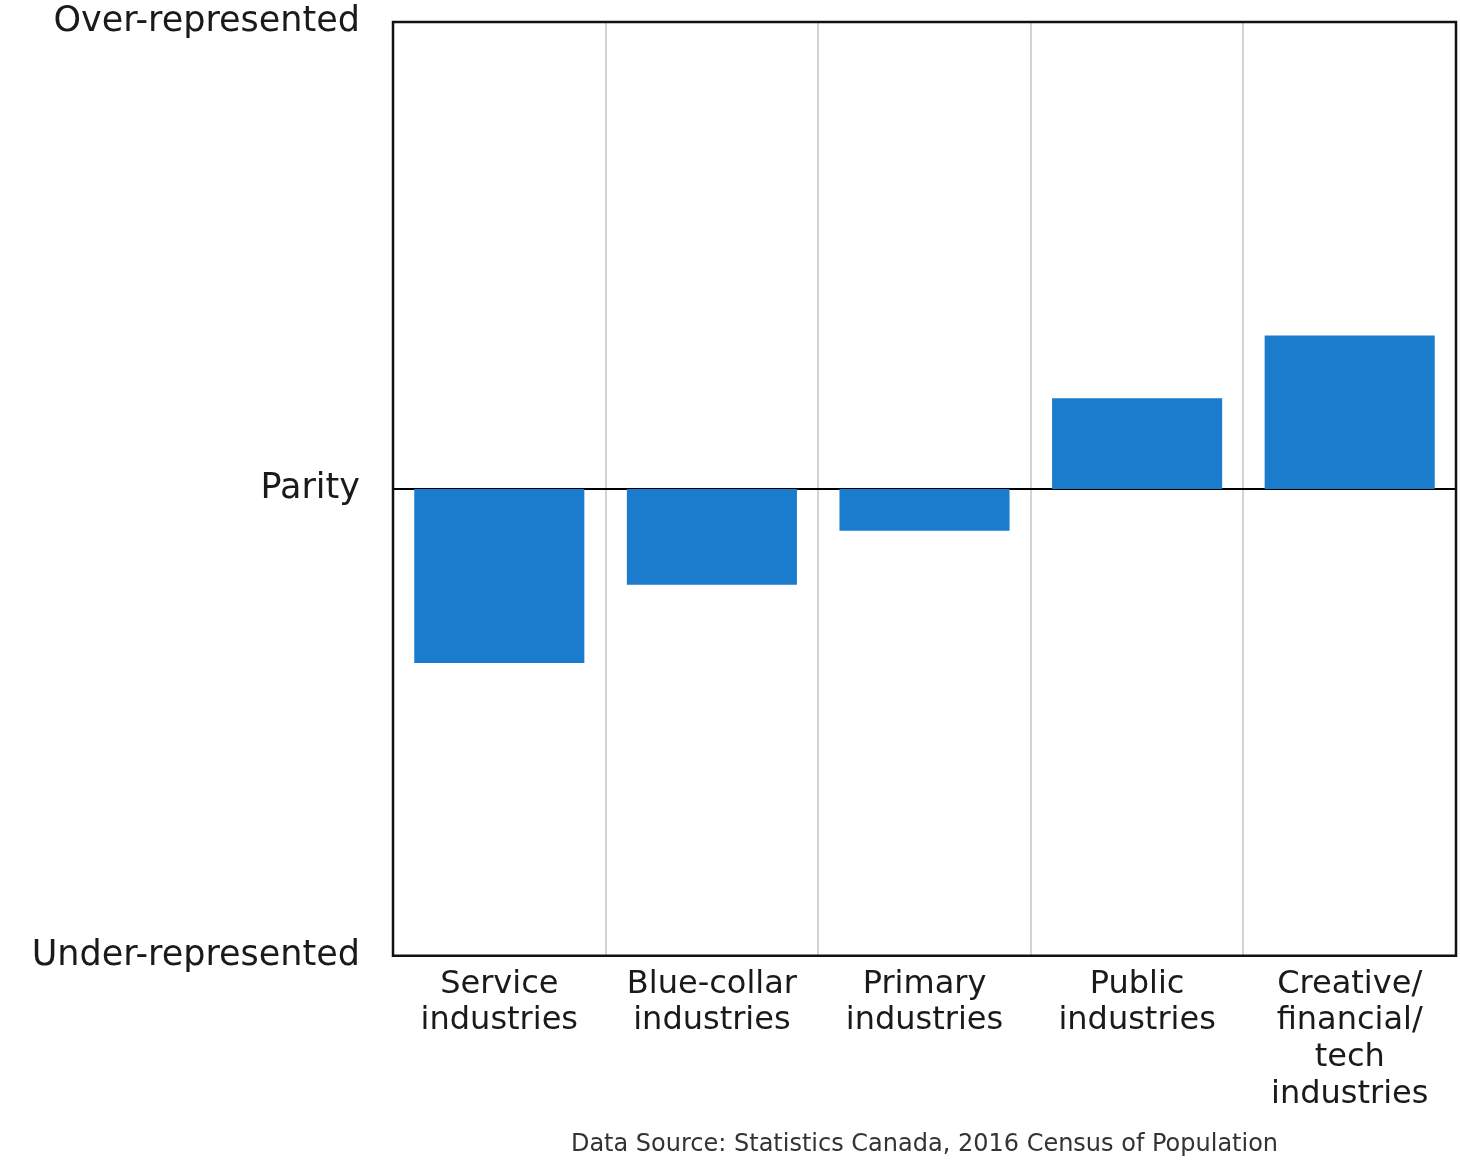 Image resolution: width=1460 pixels, height=1167 pixels. I want to click on x-tick-label: Public industries, so click(1137, 1000).